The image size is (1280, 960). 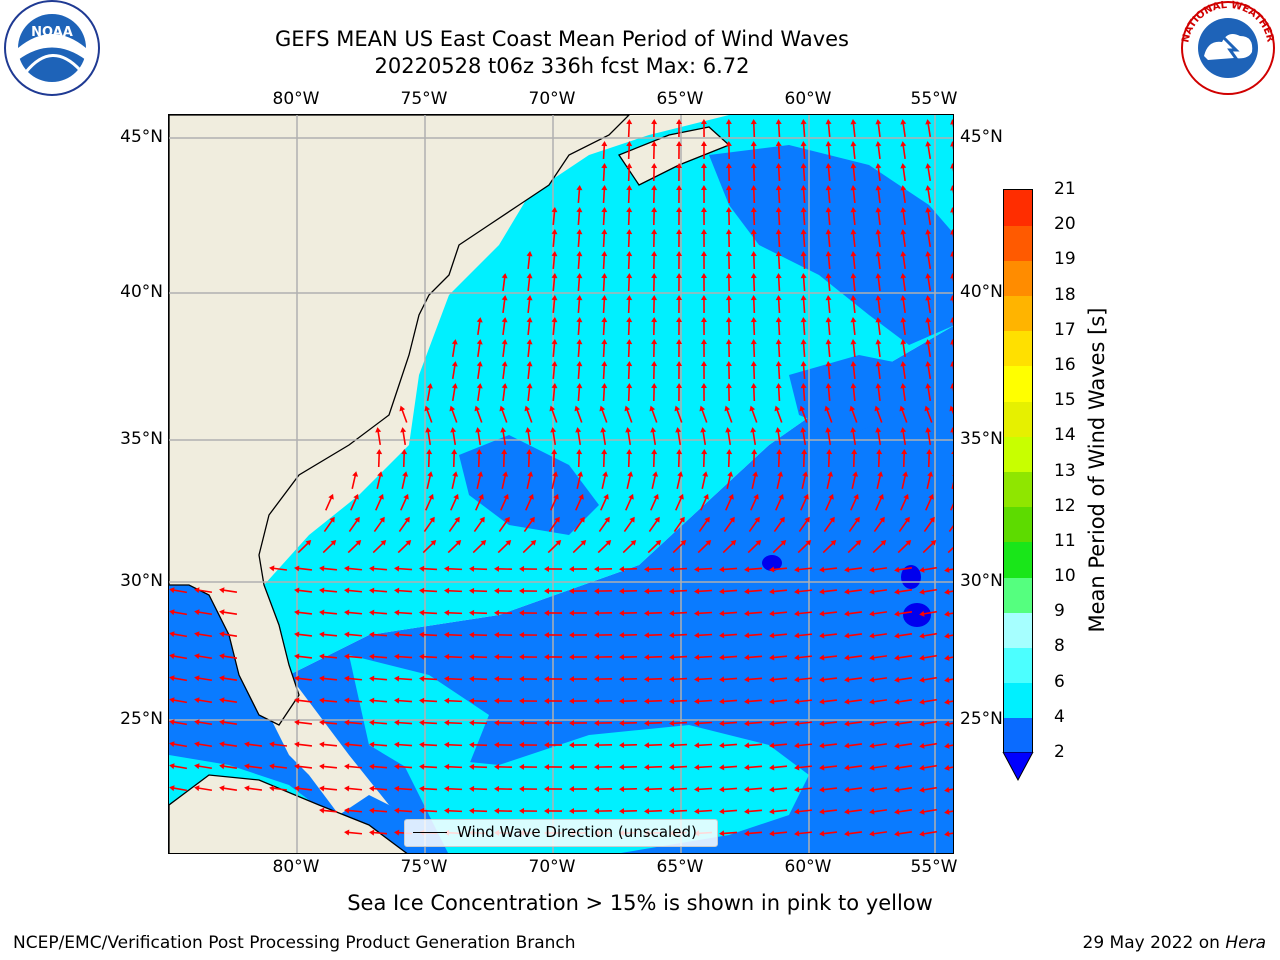 I want to click on lon-label-bottom: 75°W, so click(x=424, y=867).